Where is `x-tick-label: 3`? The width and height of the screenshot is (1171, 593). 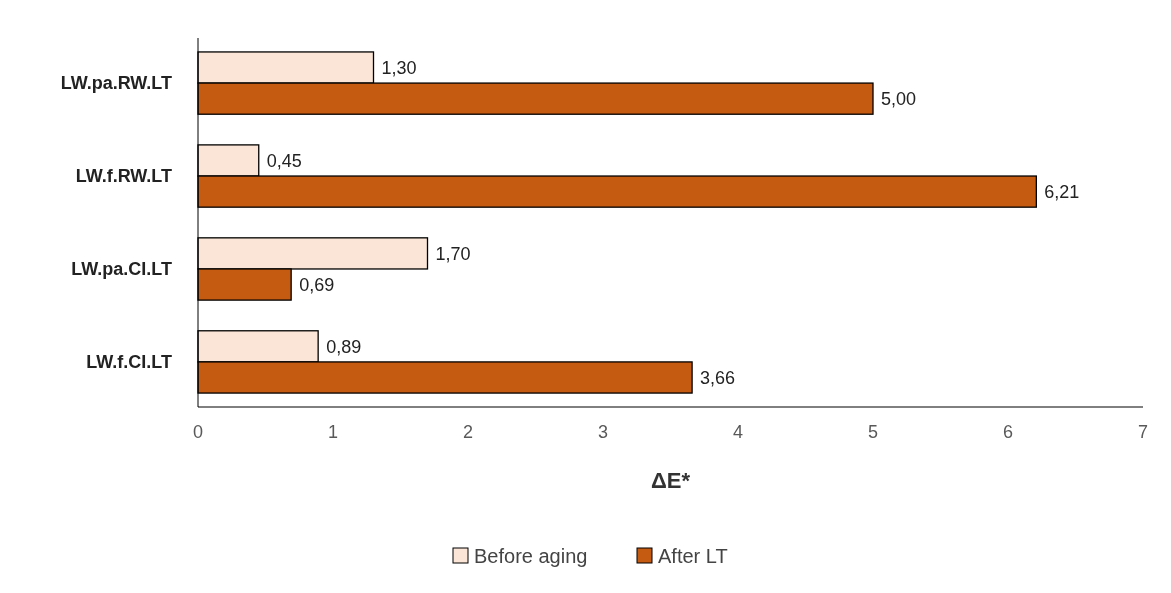 x-tick-label: 3 is located at coordinates (603, 432).